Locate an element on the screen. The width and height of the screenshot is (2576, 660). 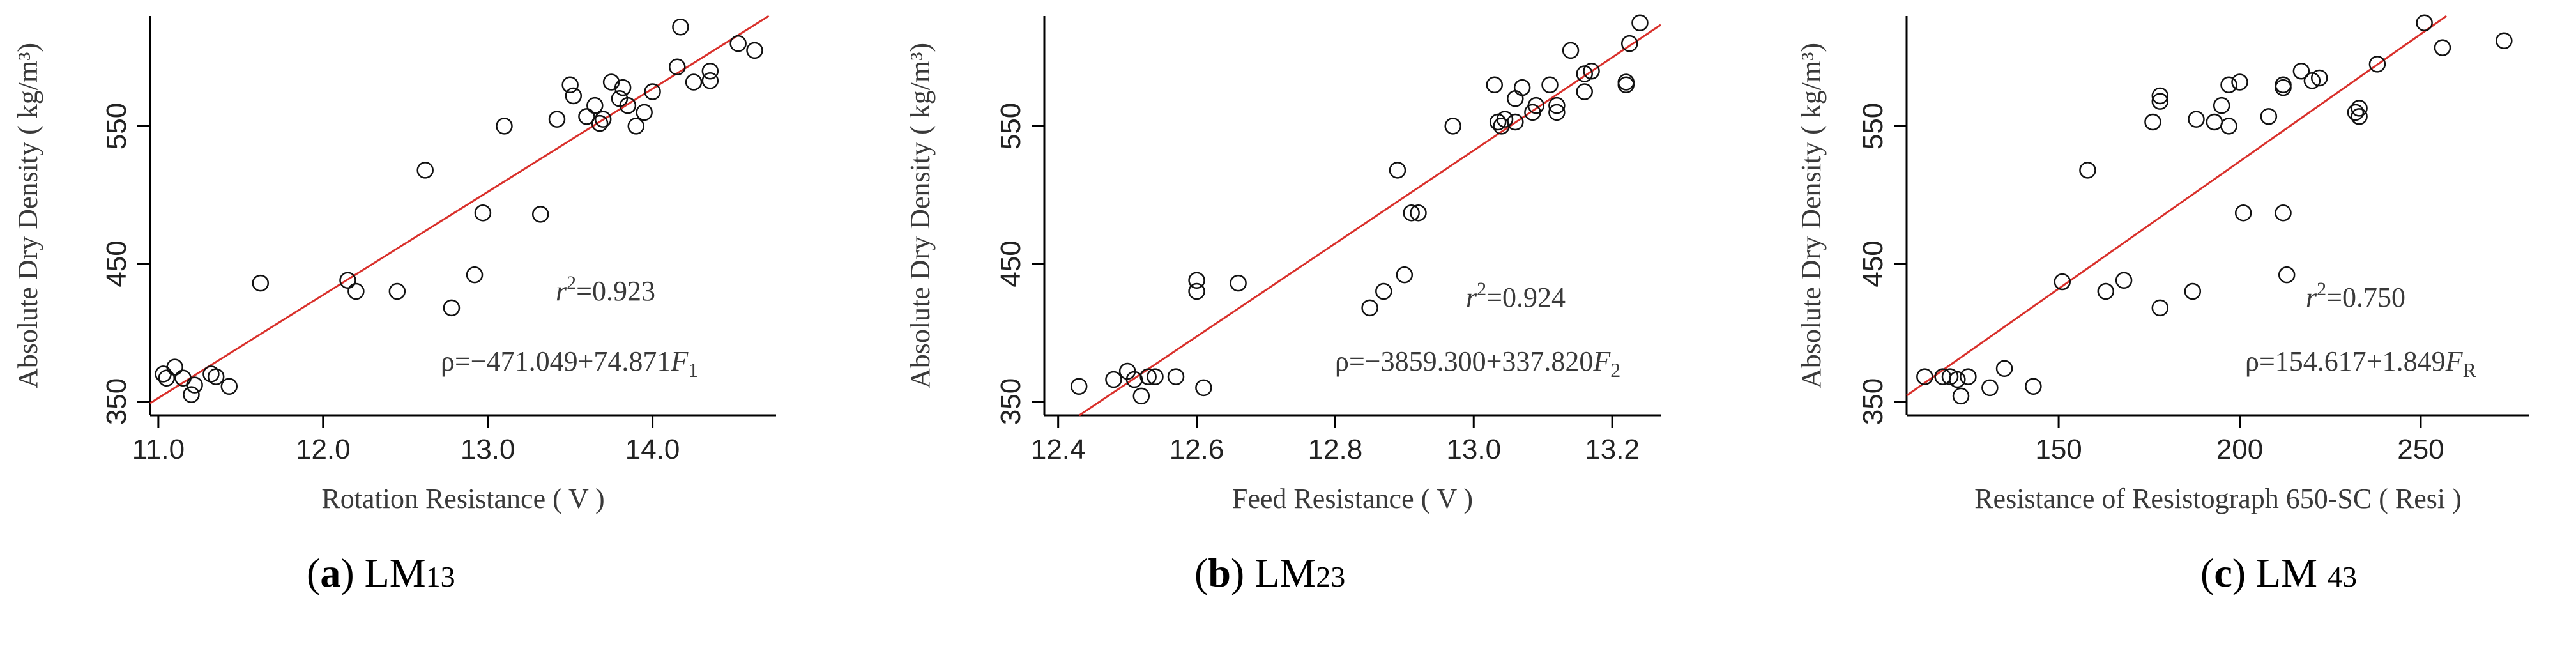
r-squared-annotation: r2=0.923 is located at coordinates (605, 289).